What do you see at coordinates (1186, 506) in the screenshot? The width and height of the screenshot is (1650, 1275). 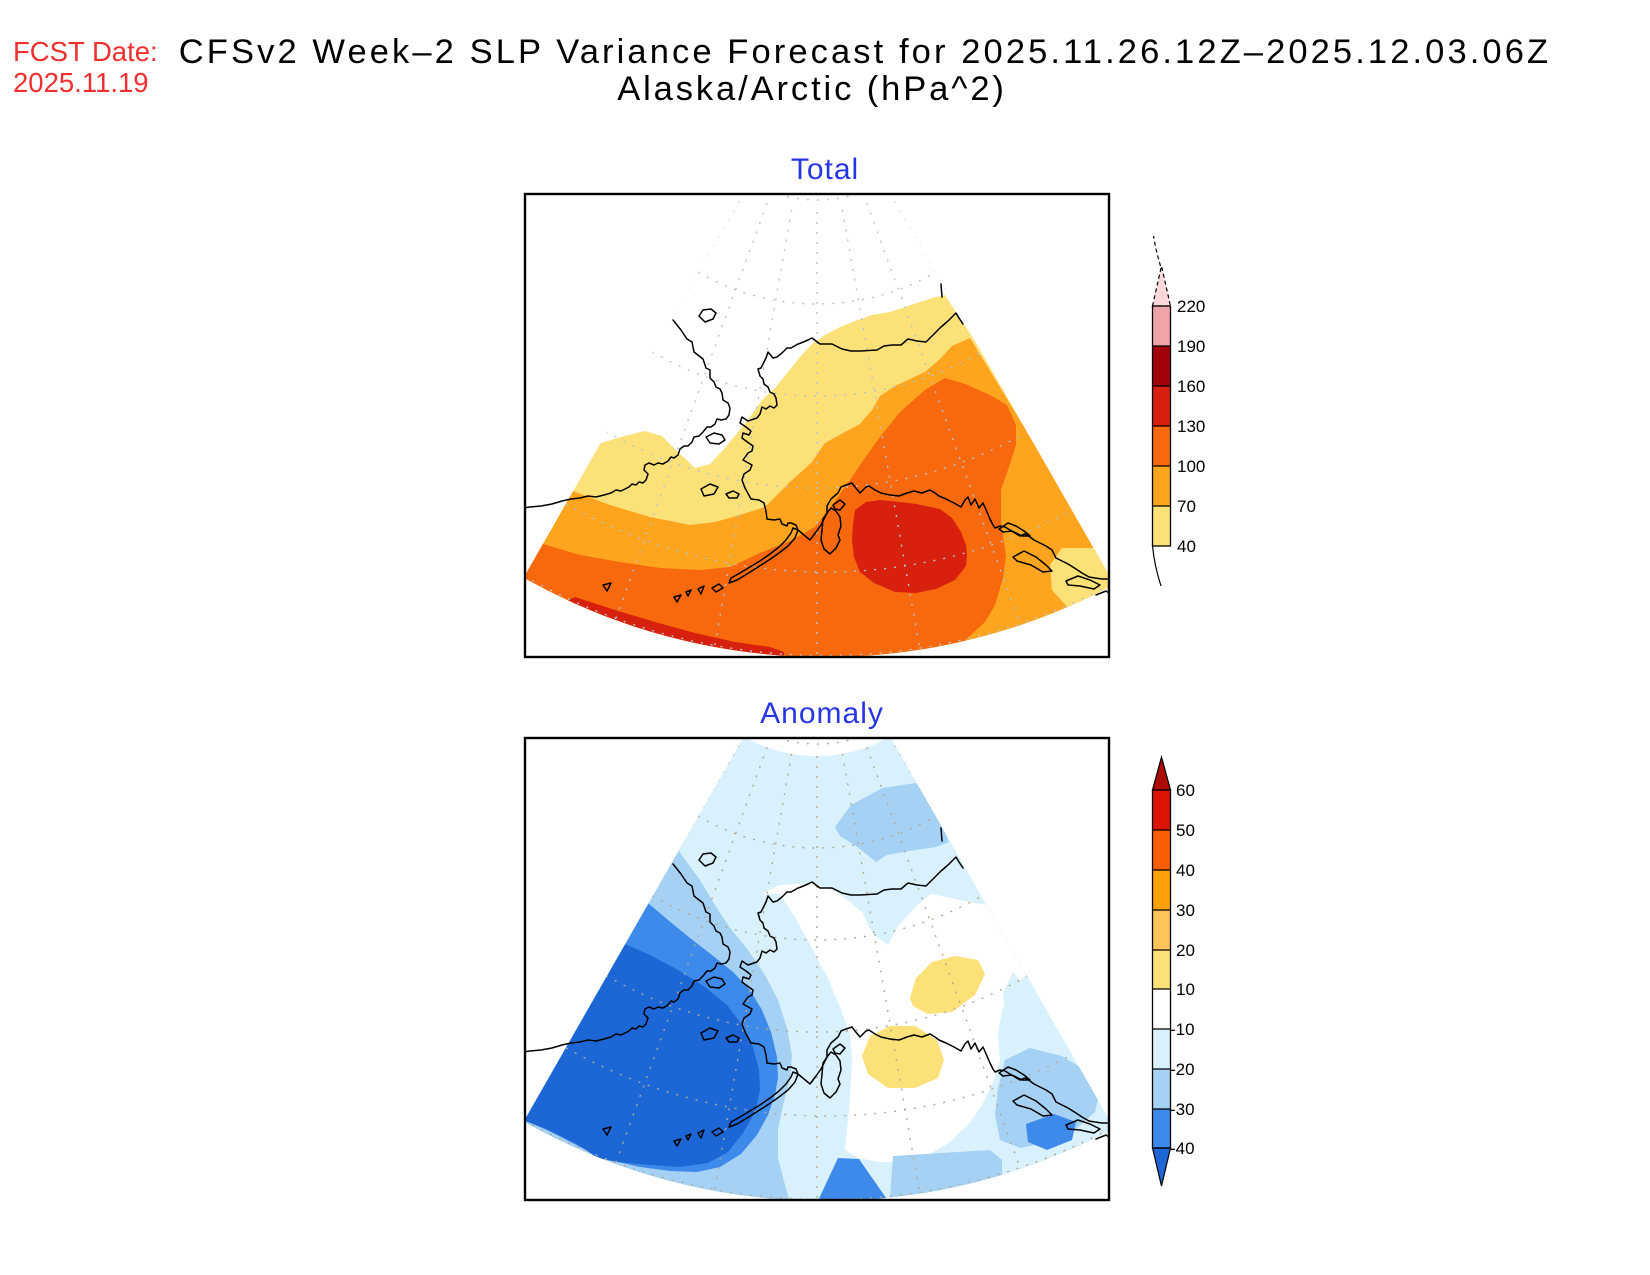 I see `svg-text: 70` at bounding box center [1186, 506].